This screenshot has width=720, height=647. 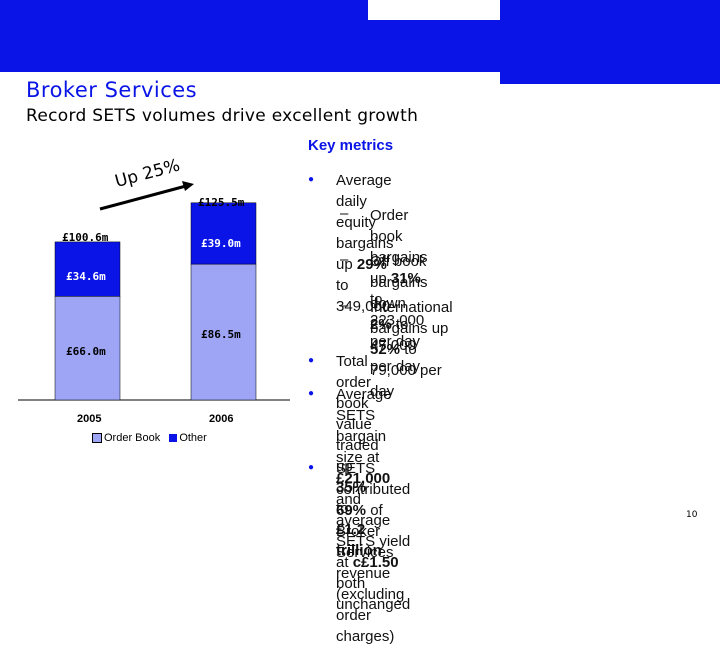 What do you see at coordinates (143, 197) in the screenshot?
I see `growth-arrow-line` at bounding box center [143, 197].